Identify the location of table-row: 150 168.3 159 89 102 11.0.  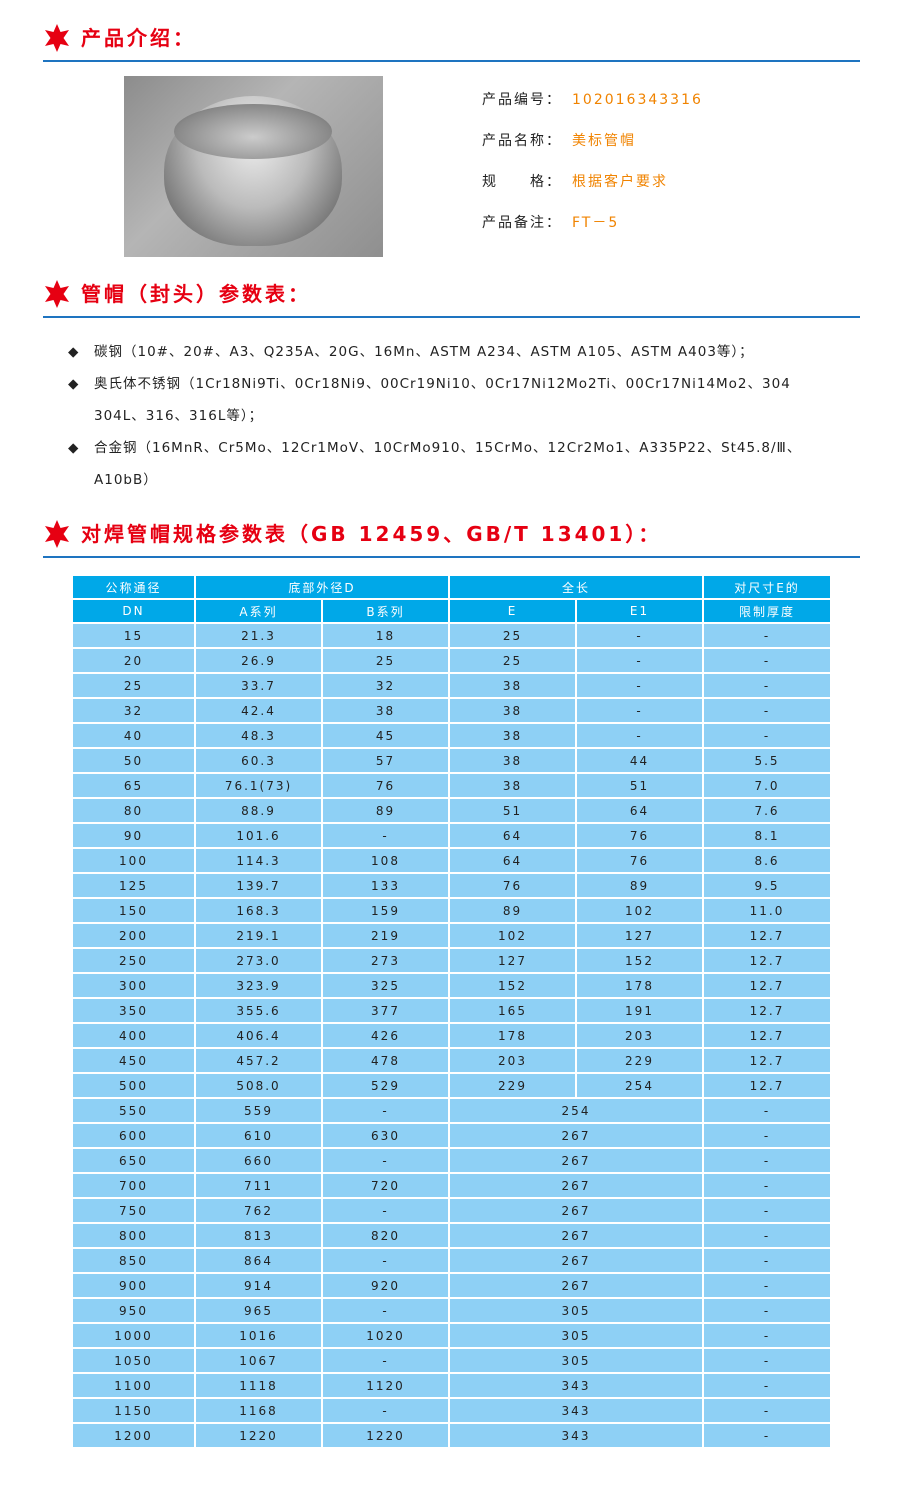
(452, 910).